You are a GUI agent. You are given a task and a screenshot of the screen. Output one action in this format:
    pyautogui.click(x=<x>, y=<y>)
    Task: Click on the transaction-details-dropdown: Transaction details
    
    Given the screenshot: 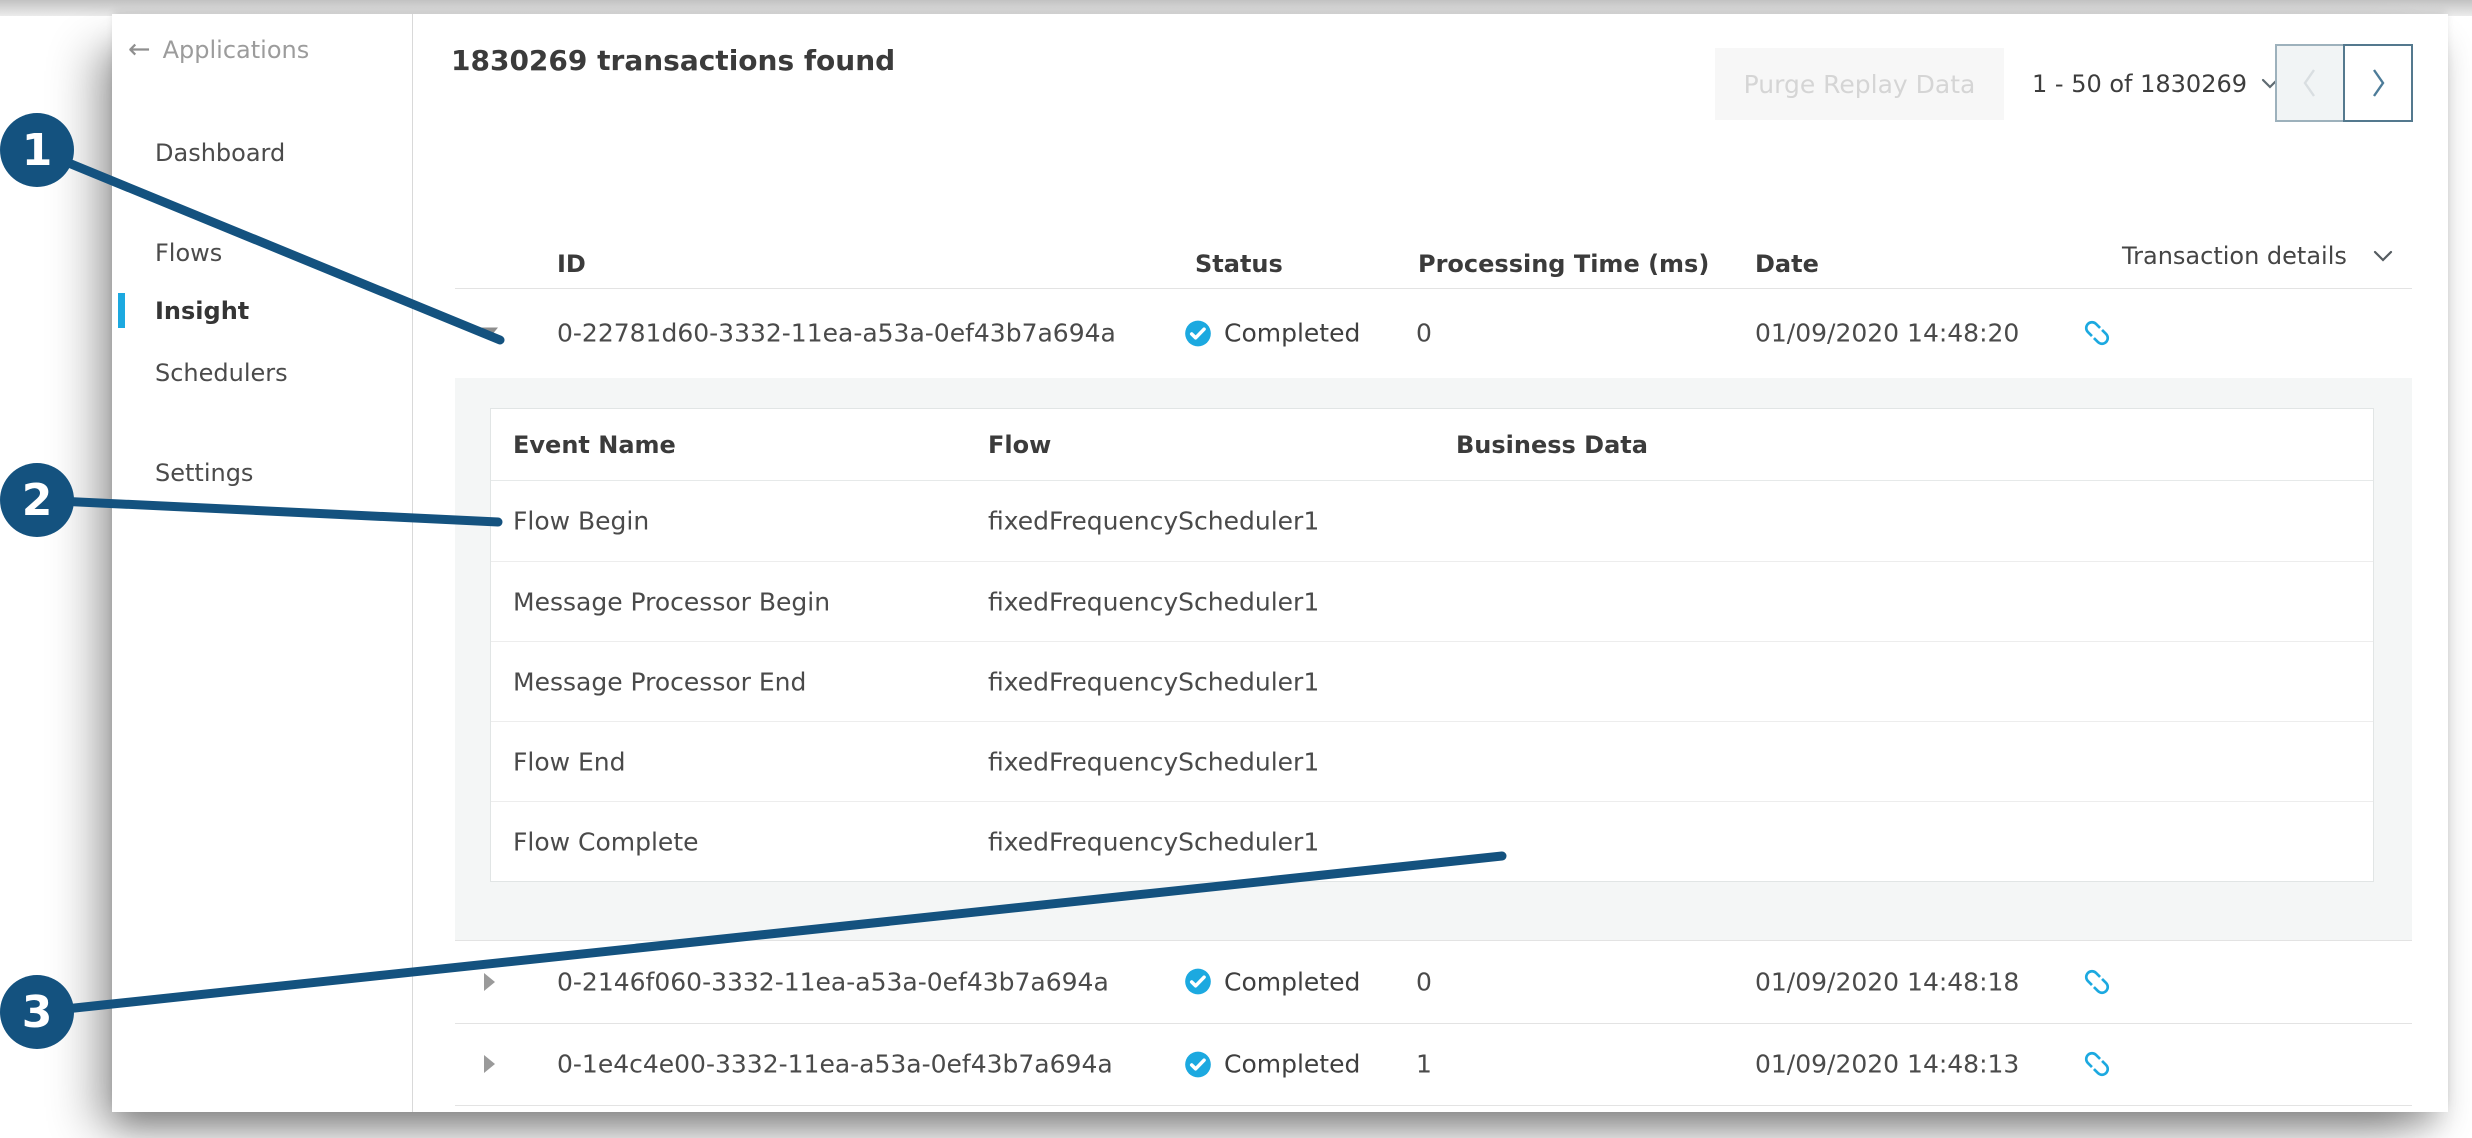 What is the action you would take?
    pyautogui.click(x=2257, y=256)
    